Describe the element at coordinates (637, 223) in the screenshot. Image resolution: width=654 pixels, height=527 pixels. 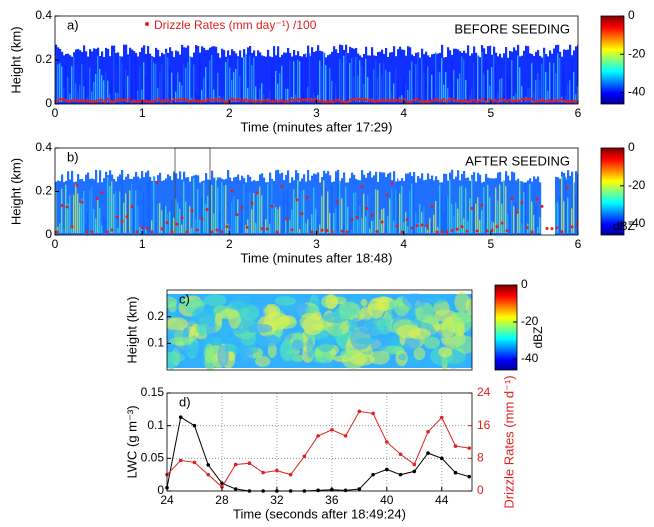
I see `colorbar-tick-label: -40` at that location.